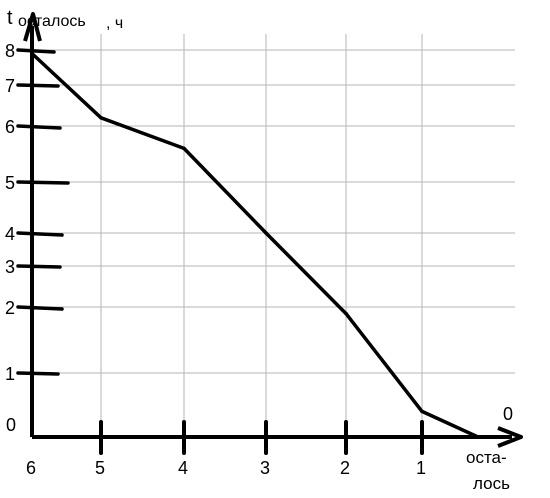  I want to click on x-axis-label-line1: оста-, so click(486, 457).